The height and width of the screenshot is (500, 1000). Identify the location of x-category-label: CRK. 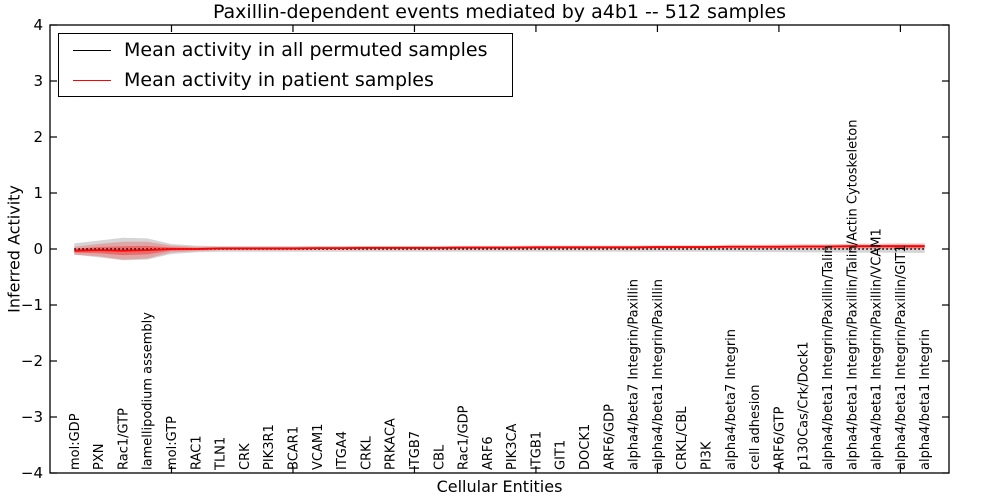
(245, 456).